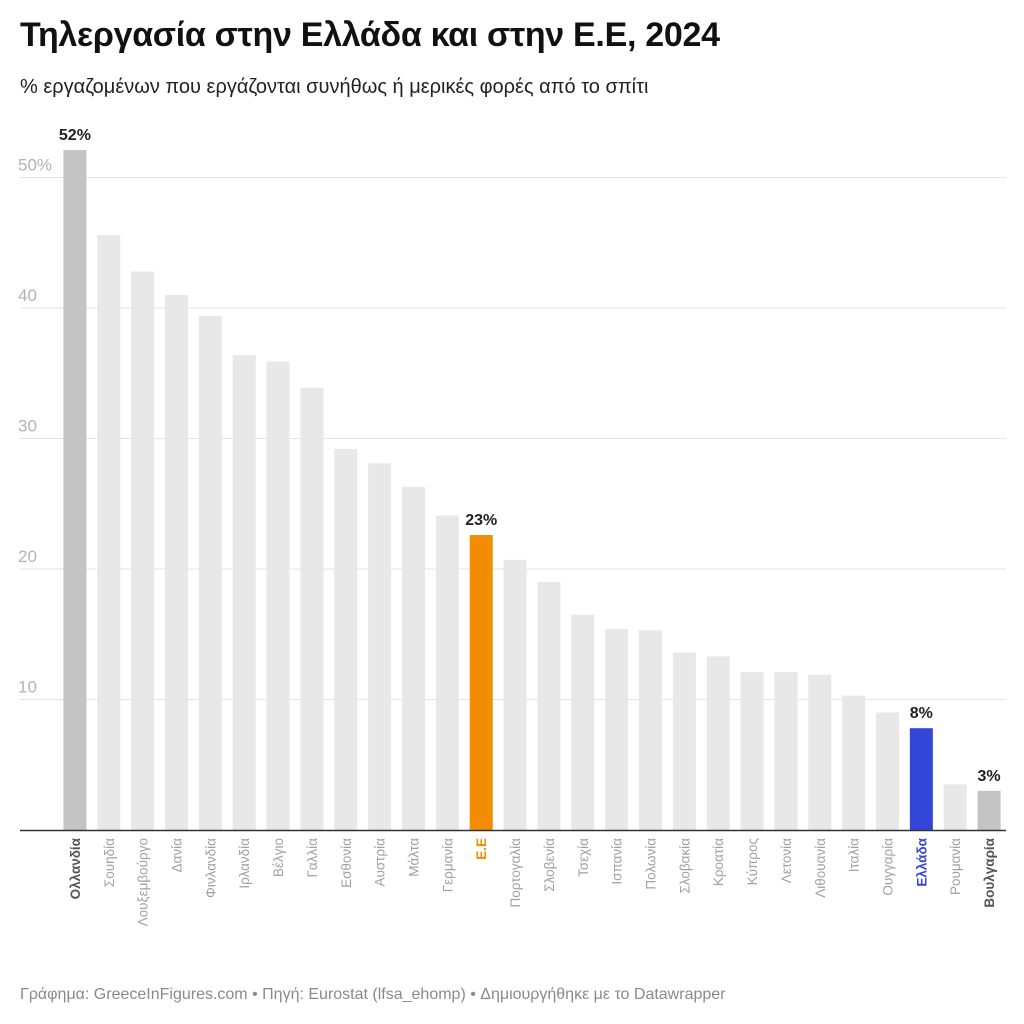 The image size is (1024, 1024). I want to click on x-category-label: Ιταλία, so click(854, 855).